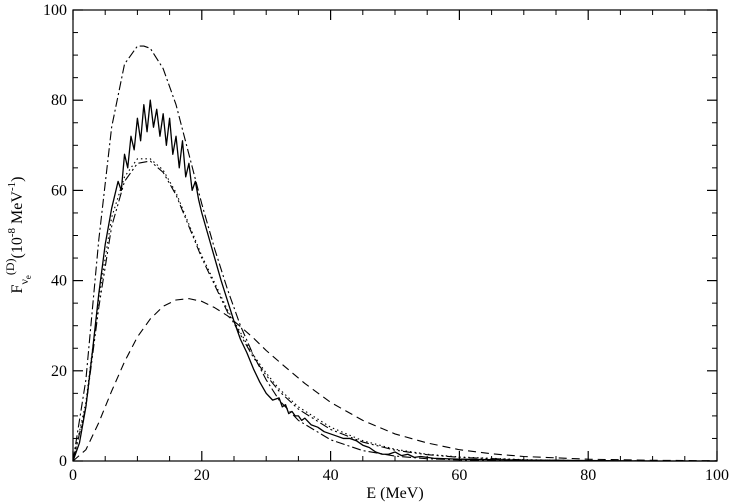 This screenshot has height=504, width=734. Describe the element at coordinates (24, 282) in the screenshot. I see `y-label-sub: ν` at that location.